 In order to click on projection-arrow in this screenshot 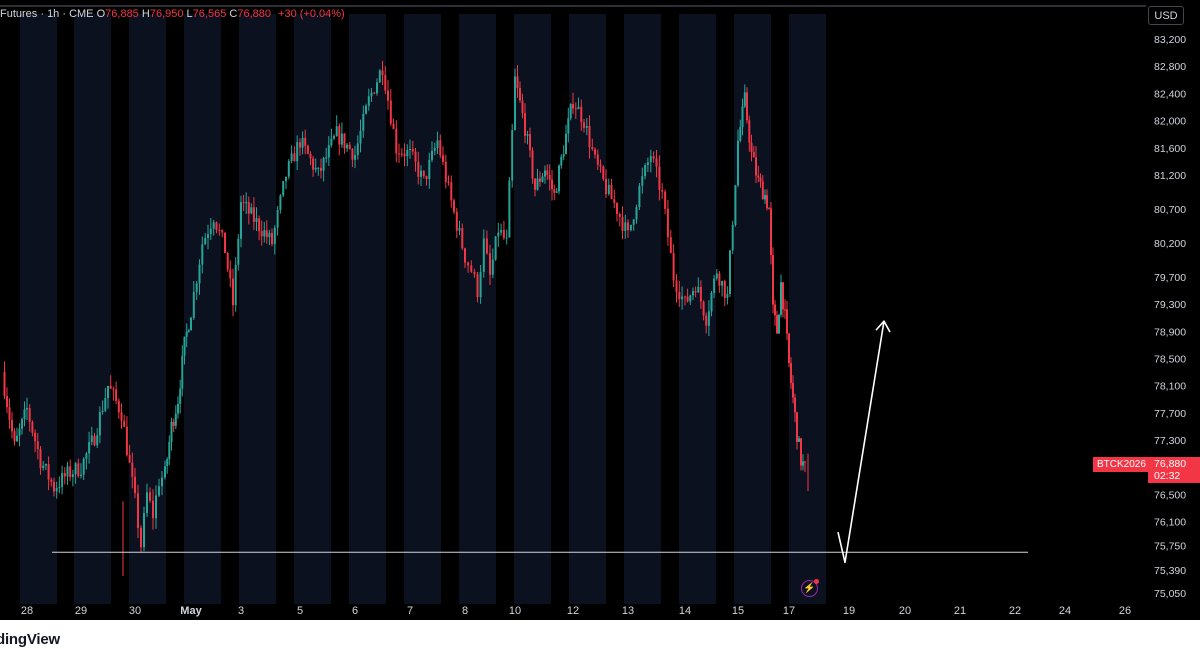, I will do `click(861, 442)`.